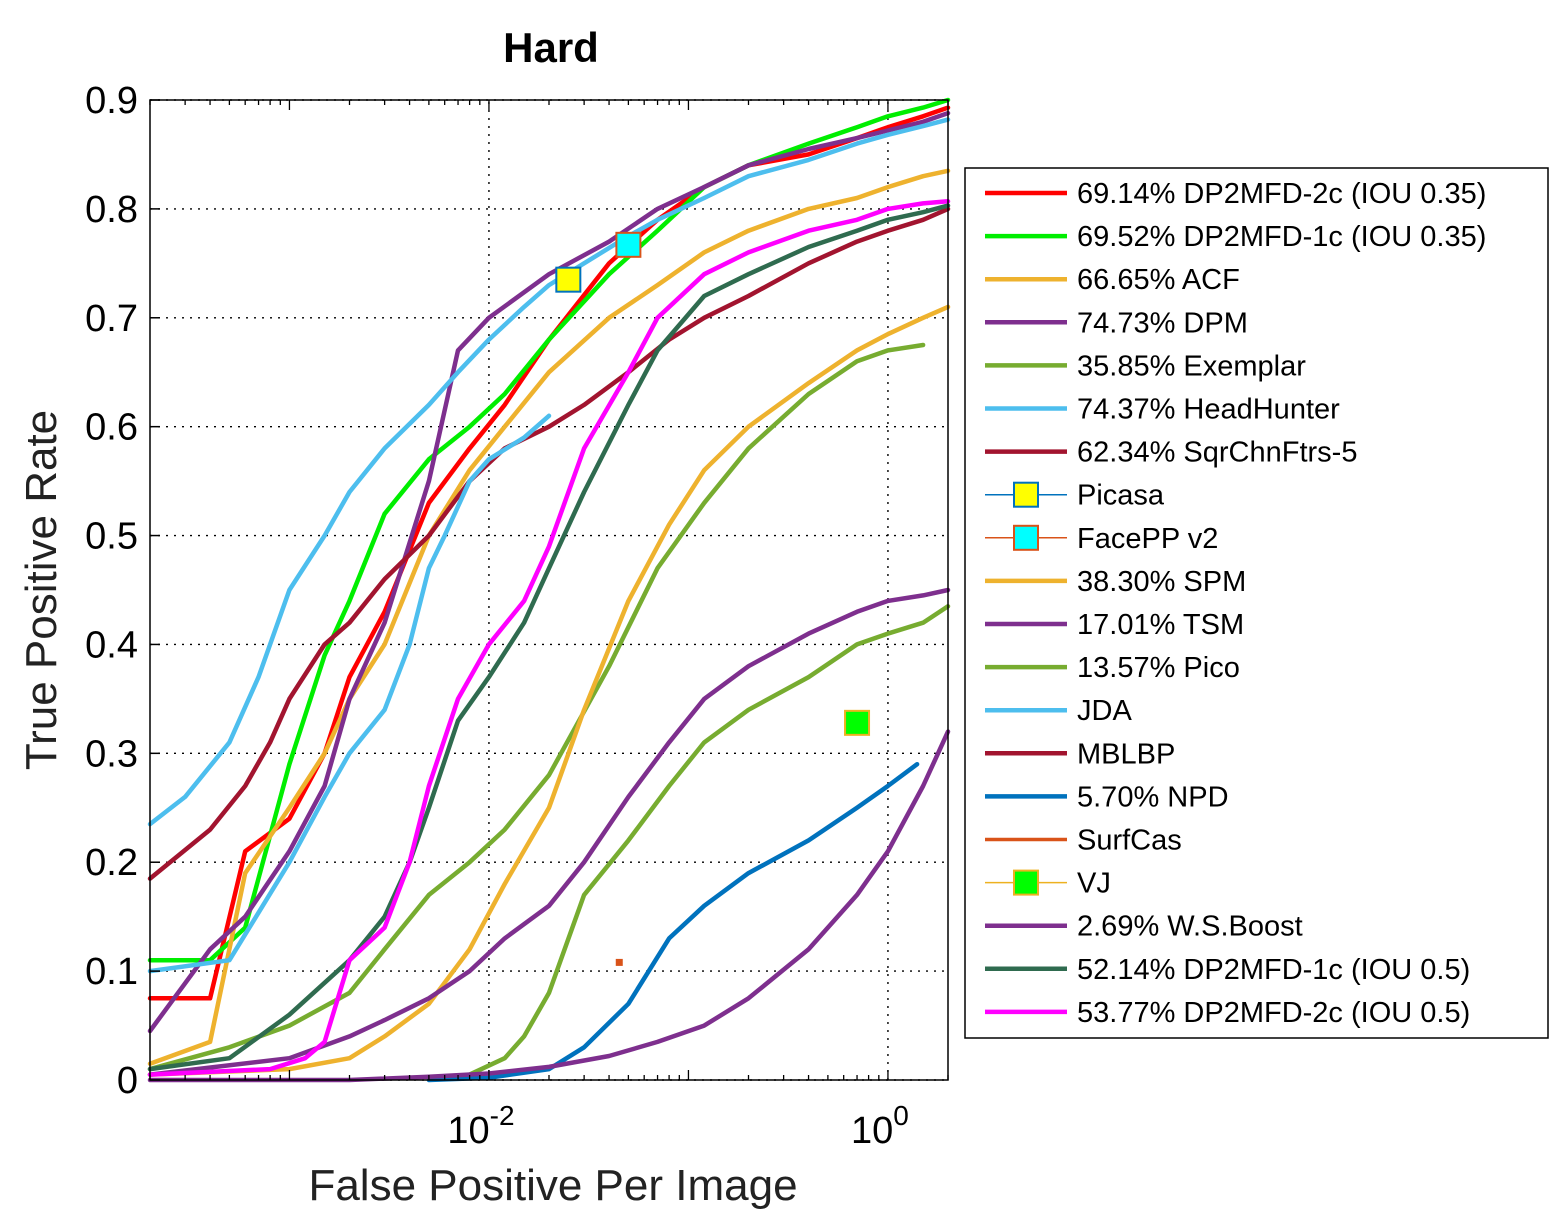 This screenshot has height=1212, width=1553. Describe the element at coordinates (1281, 237) in the screenshot. I see `legend-label: 69.52% DP2MFD-1c (IOU 0.35)` at that location.